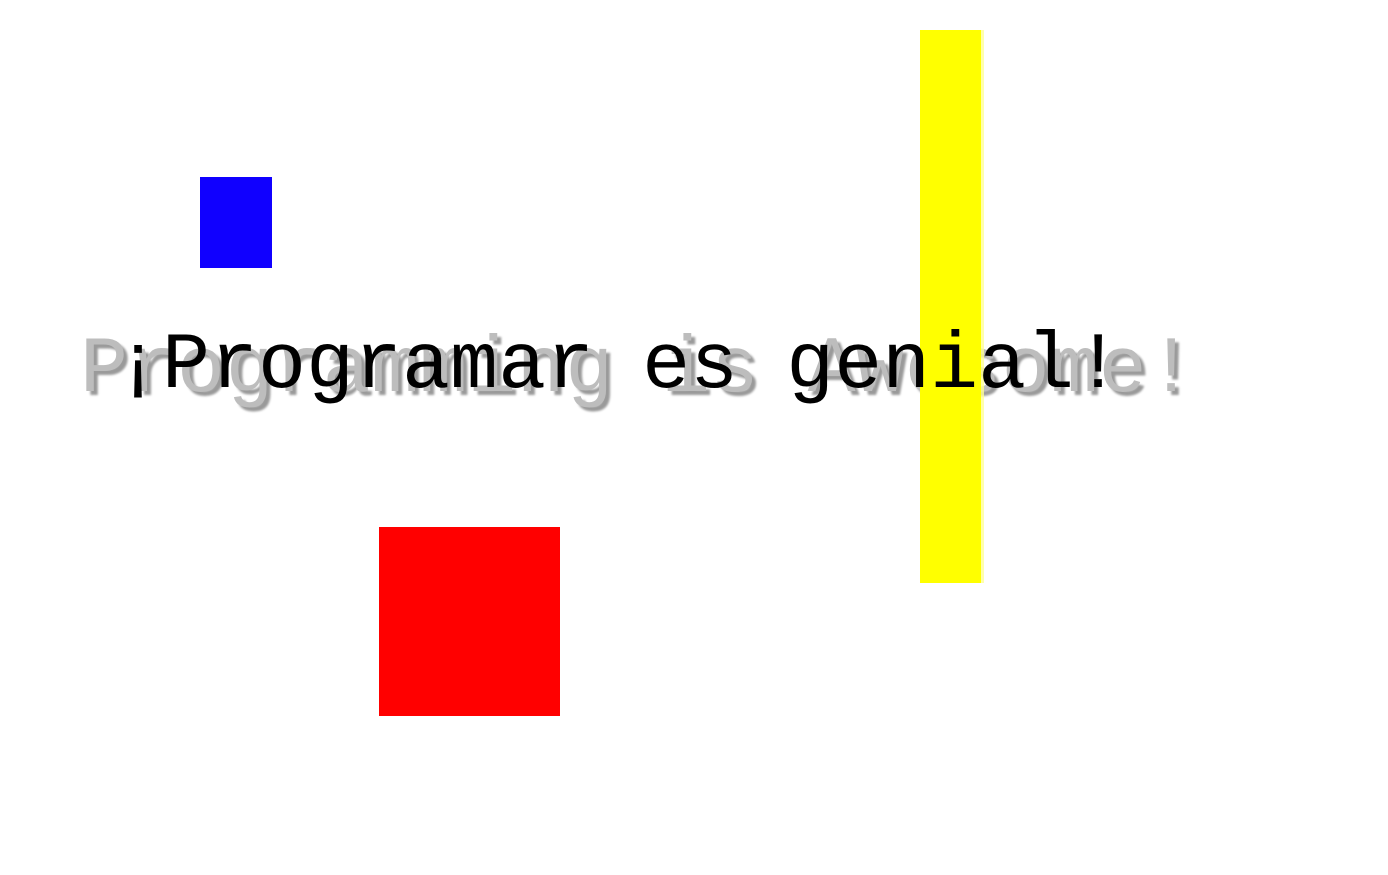 Image resolution: width=1388 pixels, height=875 pixels. Describe the element at coordinates (950, 306) in the screenshot. I see `yellow-bar` at that location.